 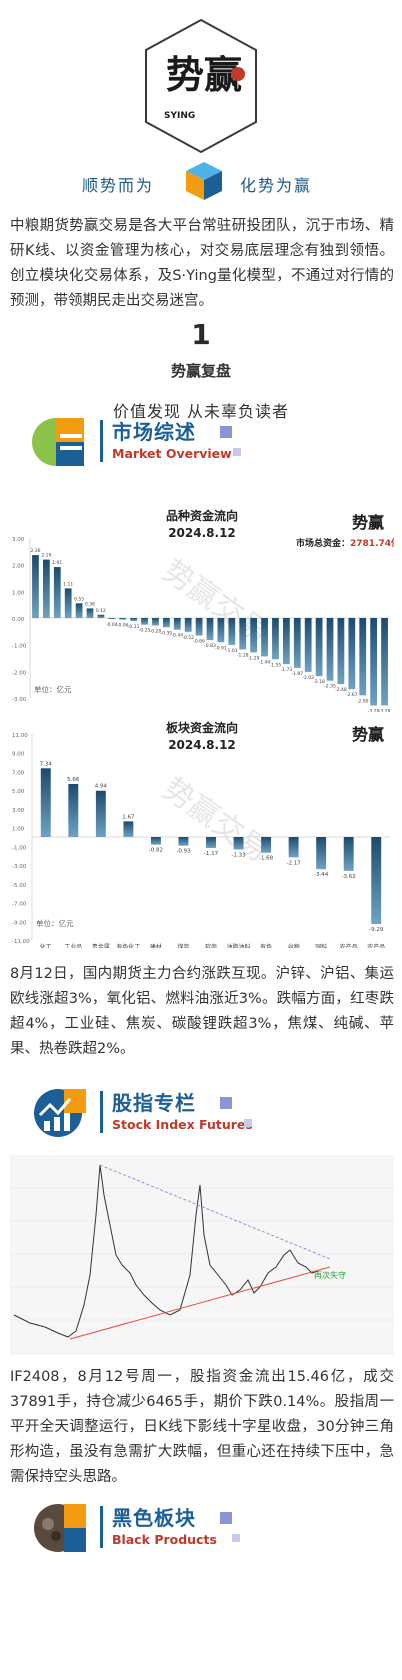 I want to click on total-fund-value: 2781.74亿, so click(x=372, y=543).